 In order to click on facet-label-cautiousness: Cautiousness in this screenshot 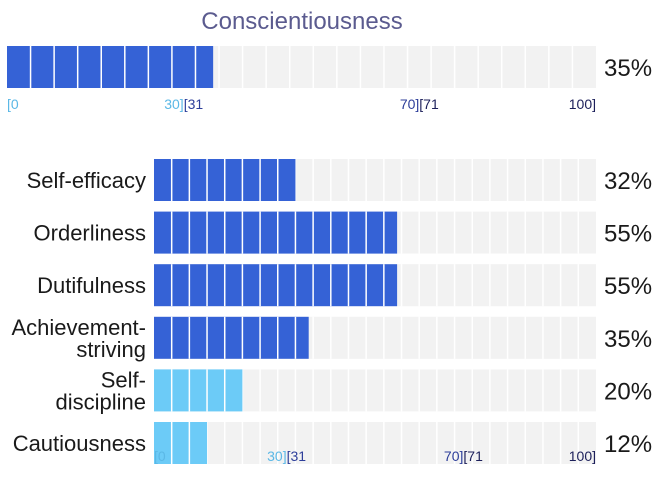, I will do `click(79, 443)`.